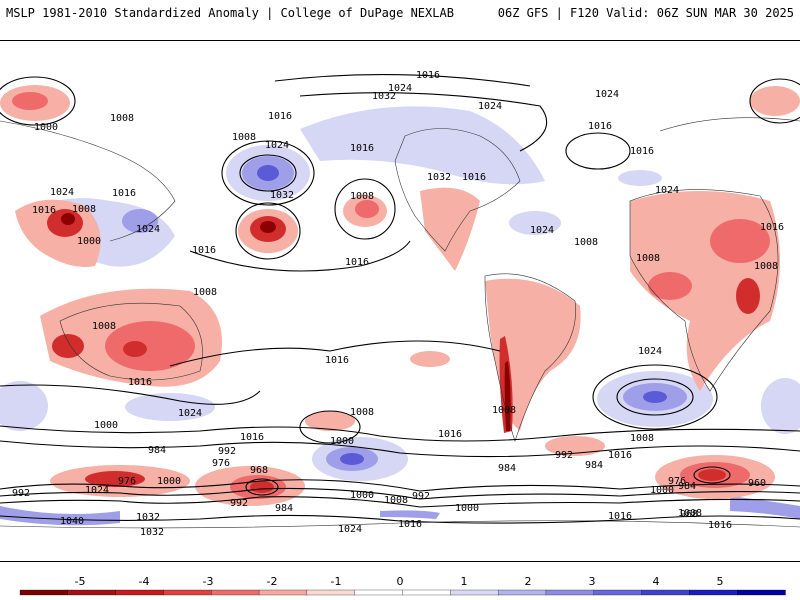 The width and height of the screenshot is (800, 600). What do you see at coordinates (72, 521) in the screenshot?
I see `isobar-label: 1040` at bounding box center [72, 521].